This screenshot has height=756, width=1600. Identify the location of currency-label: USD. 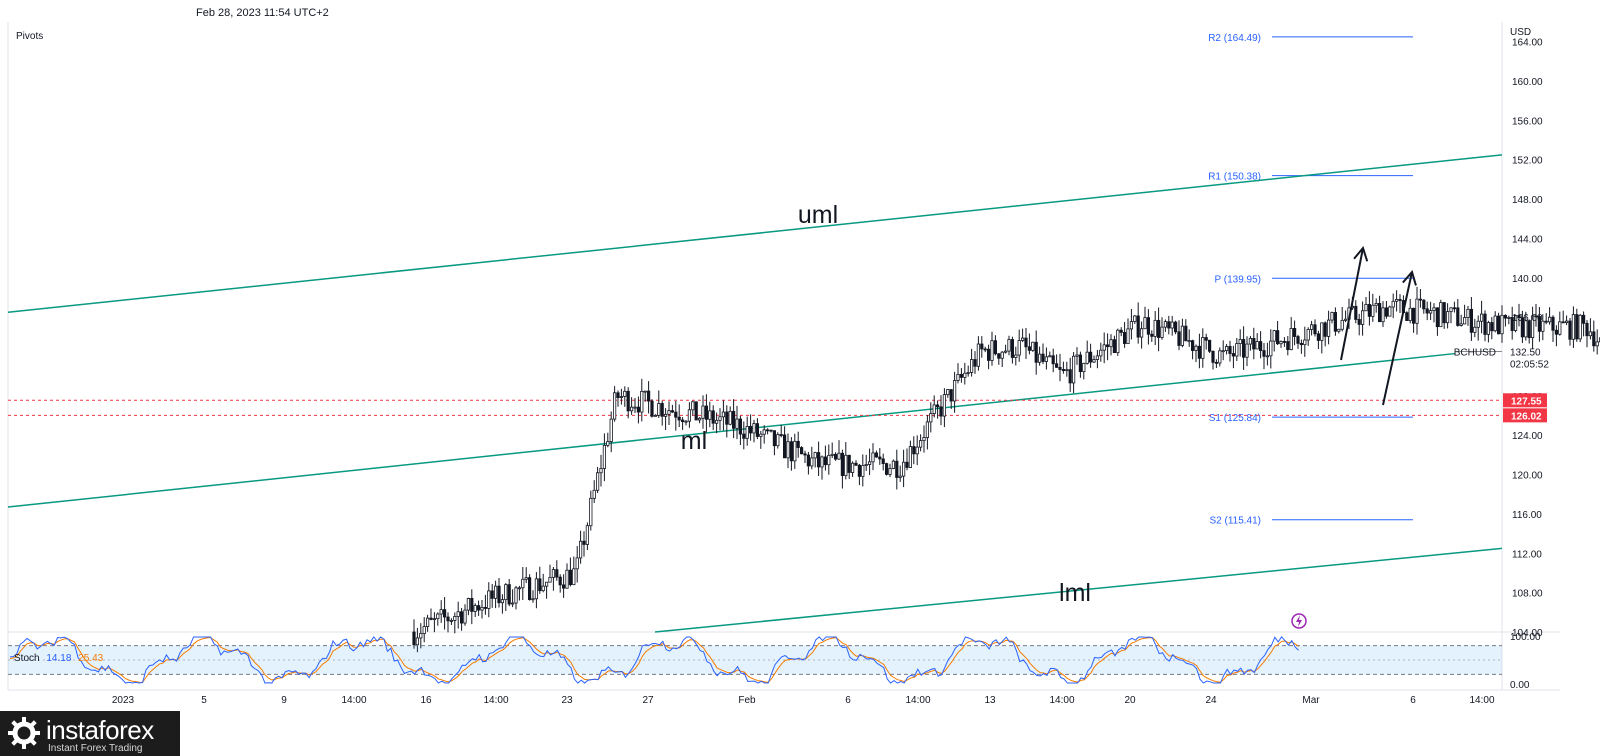
(1520, 32).